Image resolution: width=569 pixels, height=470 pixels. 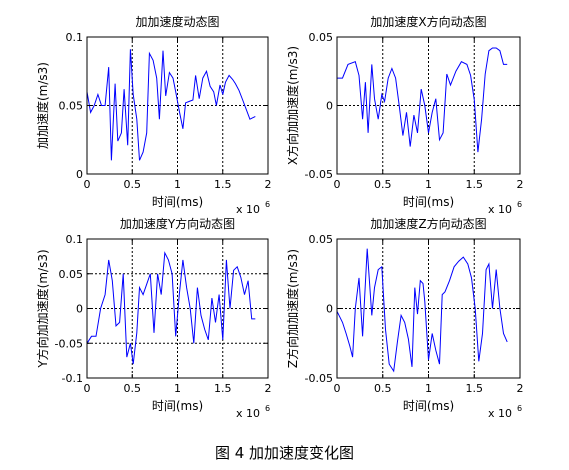 I want to click on figure-caption: 图 4 加加速度变化图, so click(x=284, y=453).